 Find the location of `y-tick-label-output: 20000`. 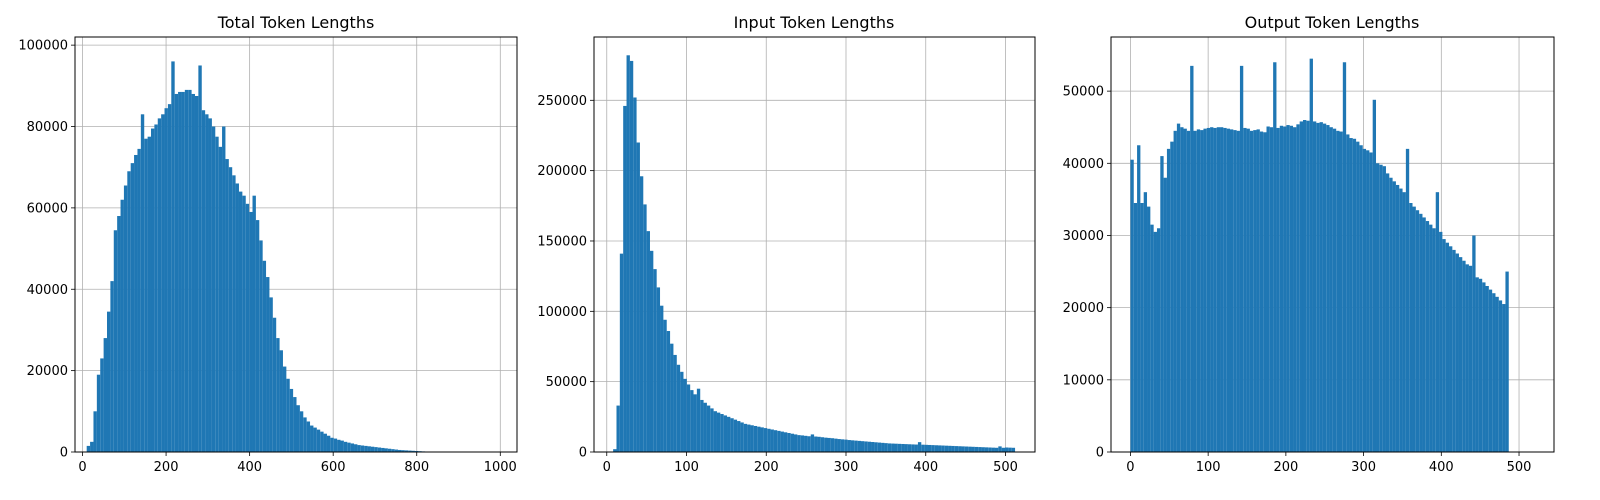

y-tick-label-output: 20000 is located at coordinates (1083, 308).